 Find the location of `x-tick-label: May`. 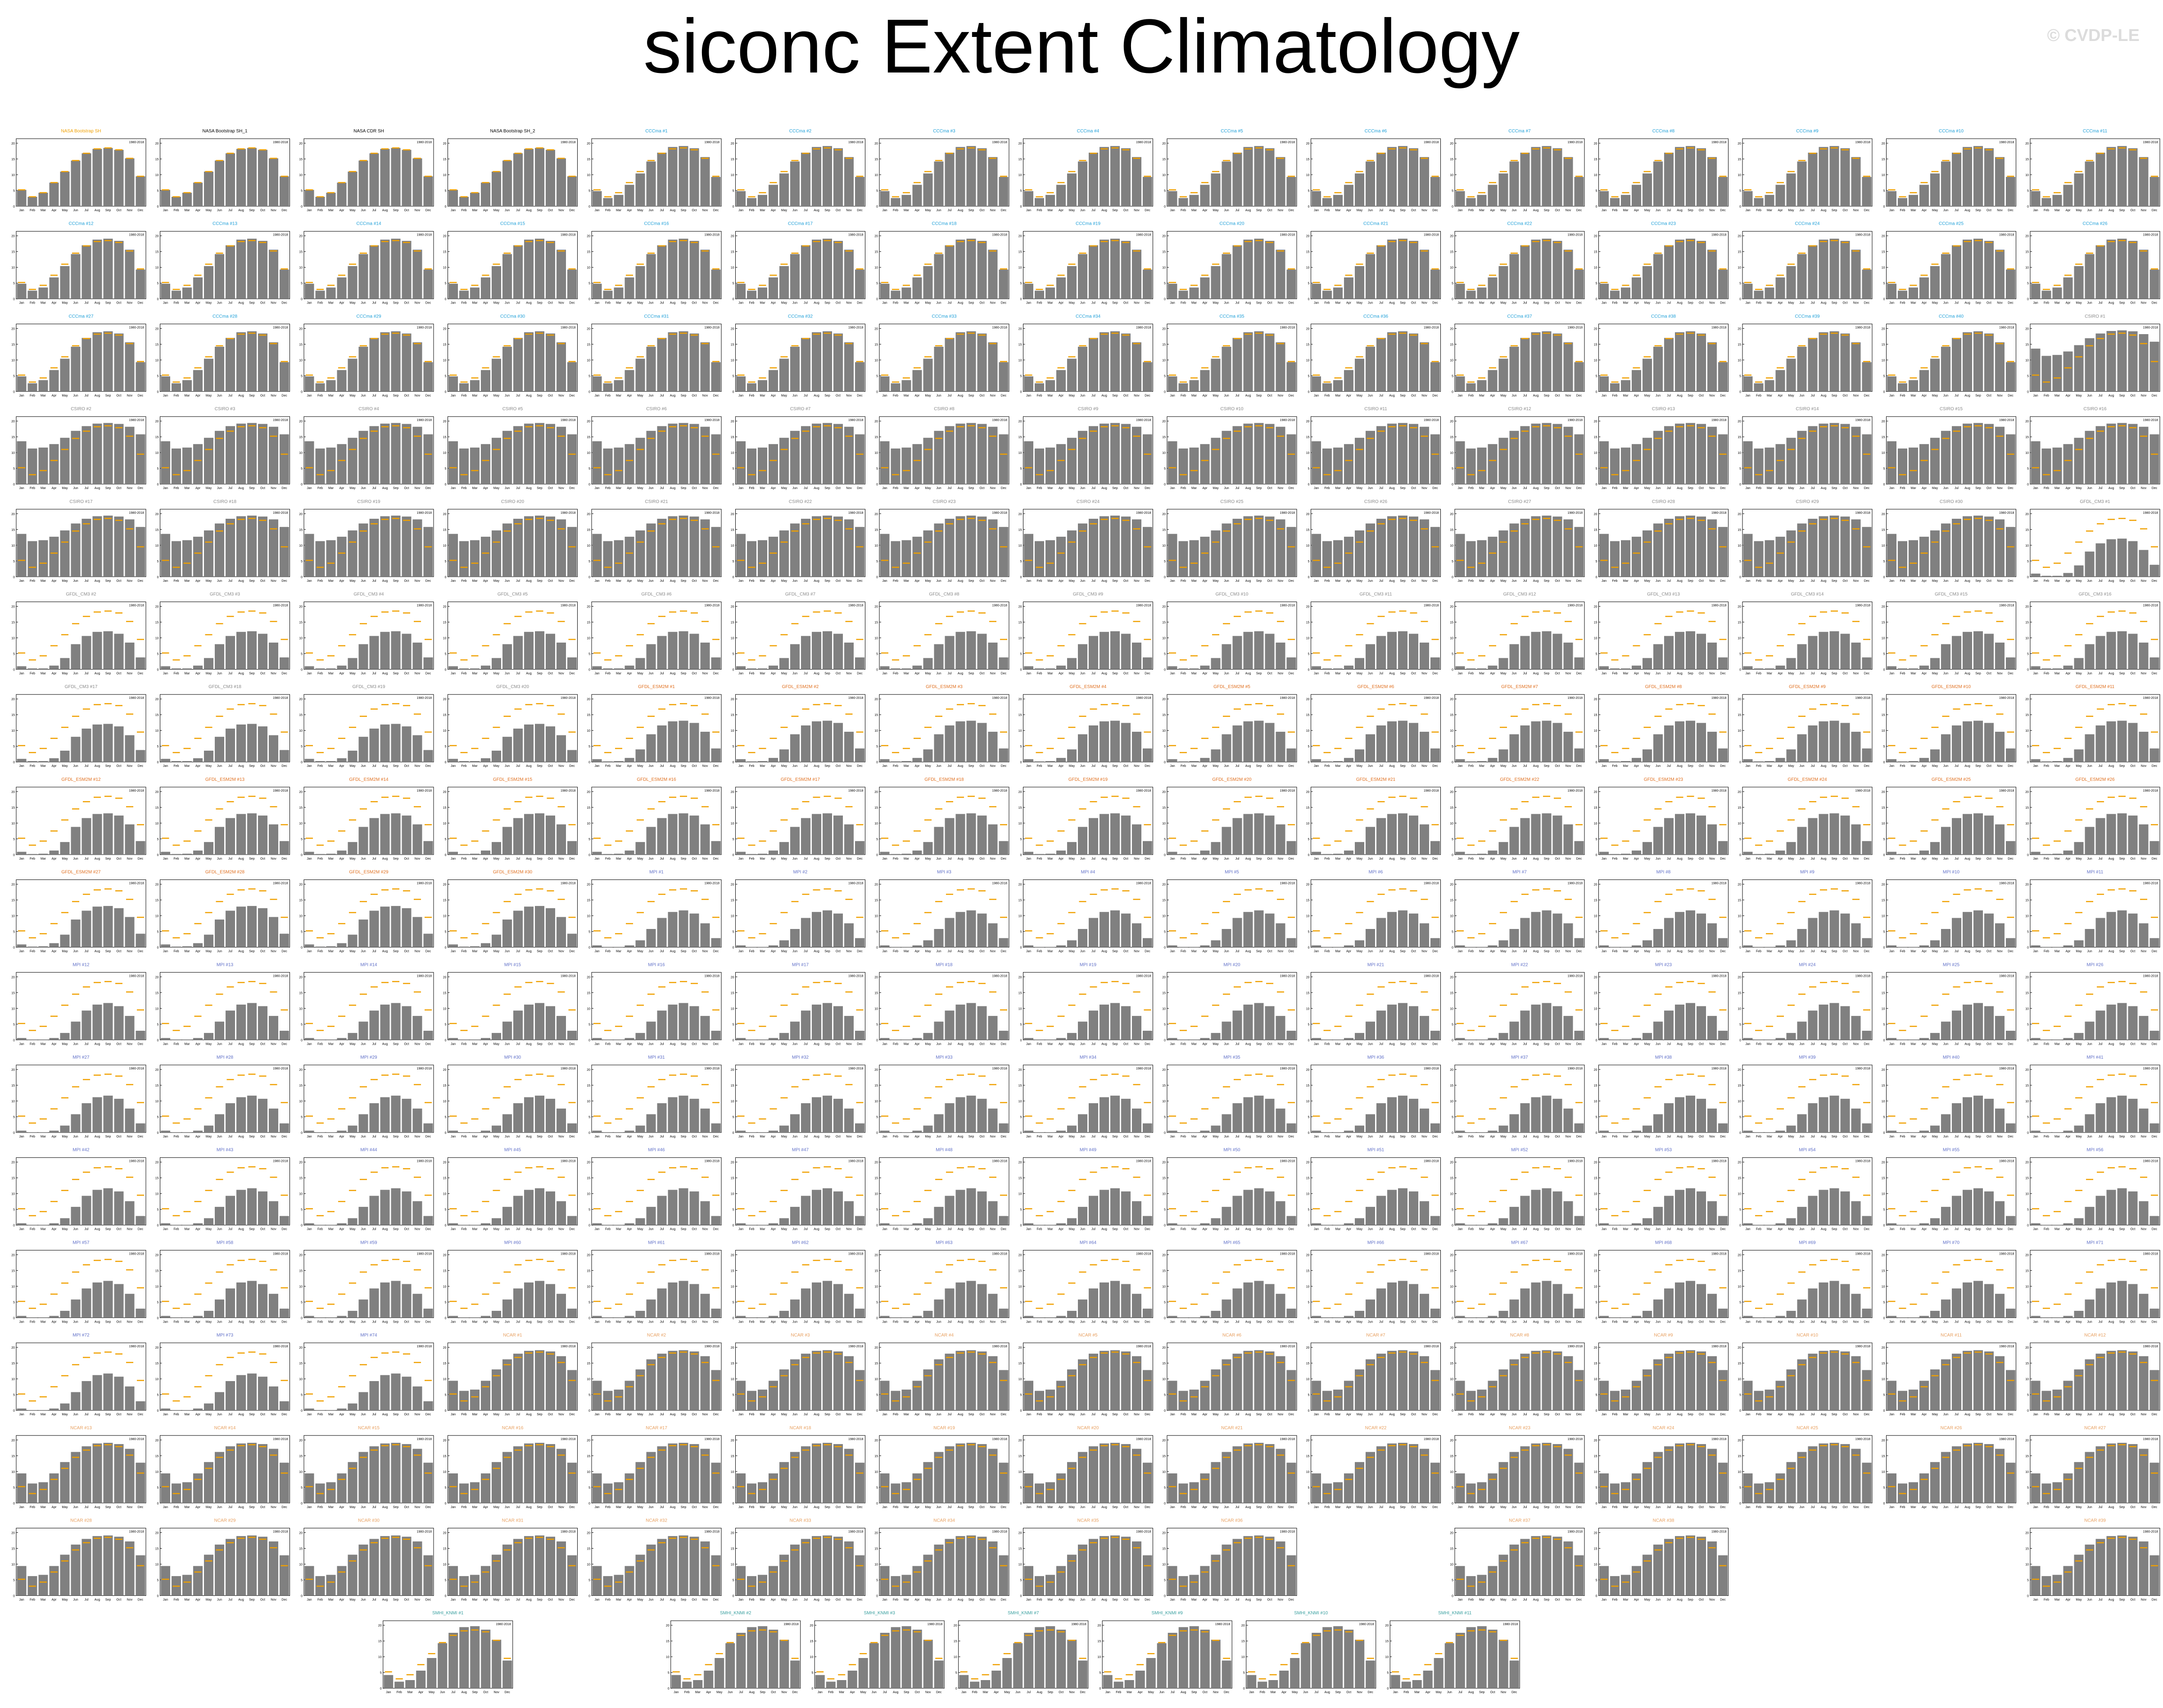

x-tick-label: May is located at coordinates (209, 395).